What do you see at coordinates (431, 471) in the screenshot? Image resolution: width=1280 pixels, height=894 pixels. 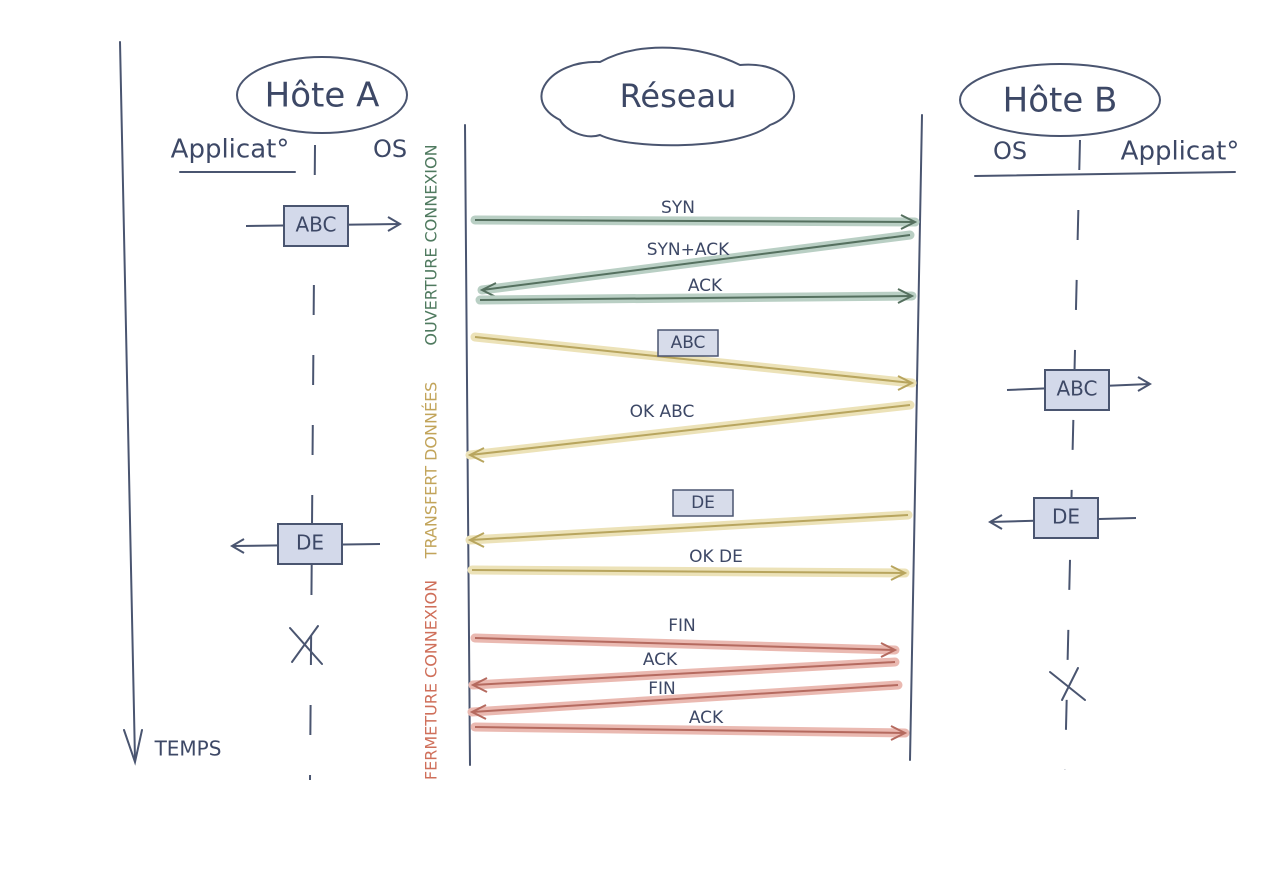 I see `phase-label: TRANSFERT DONNÉES` at bounding box center [431, 471].